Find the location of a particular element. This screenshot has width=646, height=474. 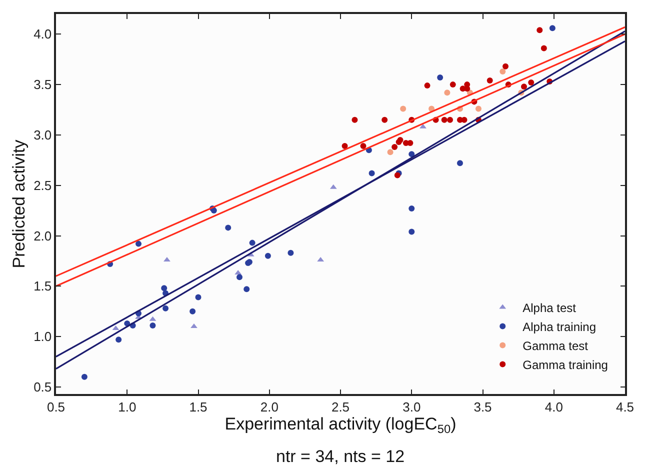

legend-label: Alpha training is located at coordinates (559, 327).